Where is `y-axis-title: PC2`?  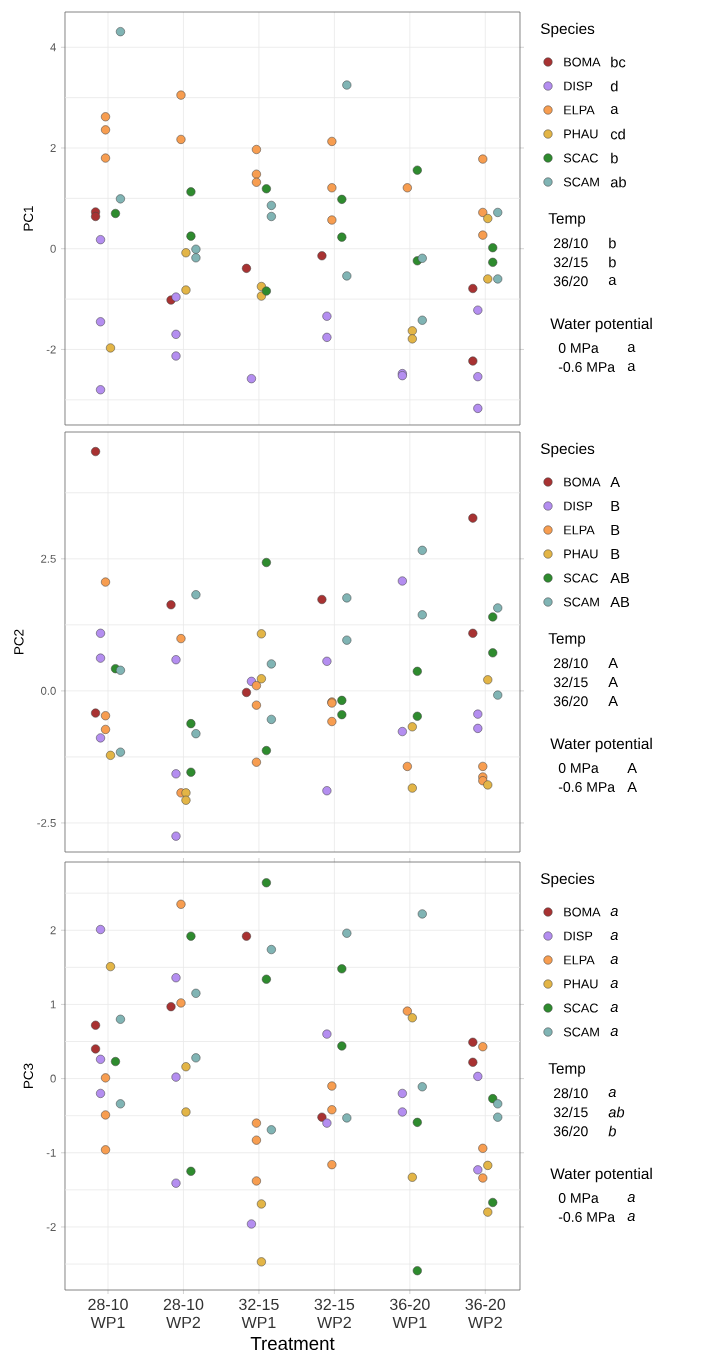
y-axis-title: PC2 is located at coordinates (19, 641).